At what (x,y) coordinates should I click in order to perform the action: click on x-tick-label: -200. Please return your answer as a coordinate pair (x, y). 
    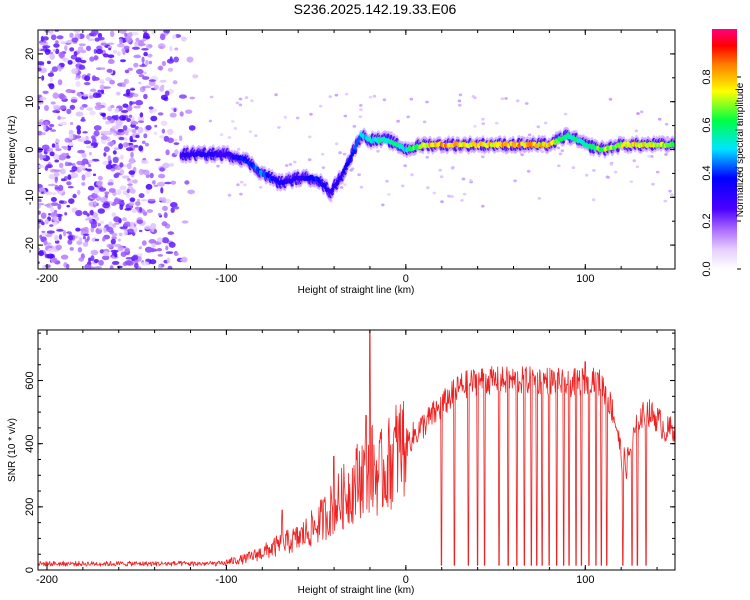
    Looking at the image, I should click on (47, 279).